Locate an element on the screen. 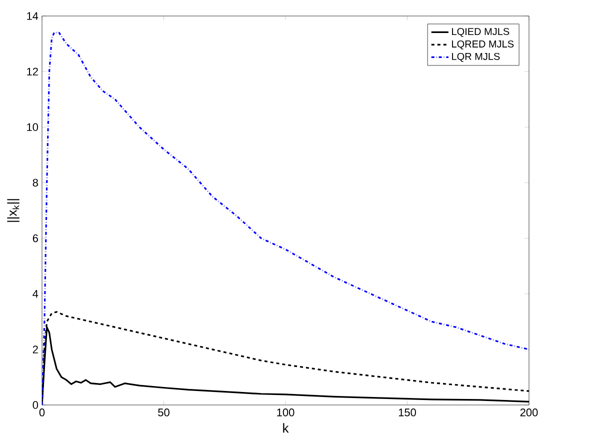 This screenshot has height=441, width=595. legend-label: LQRED MJLS is located at coordinates (483, 45).